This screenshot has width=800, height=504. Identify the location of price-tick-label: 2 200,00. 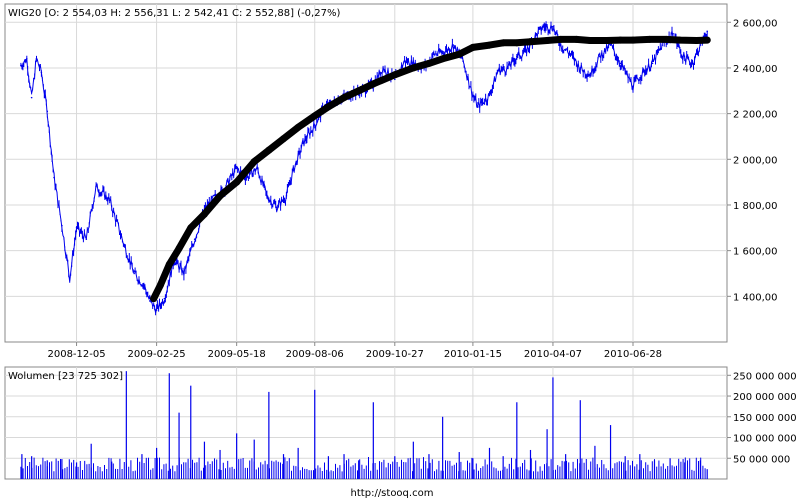
(755, 115).